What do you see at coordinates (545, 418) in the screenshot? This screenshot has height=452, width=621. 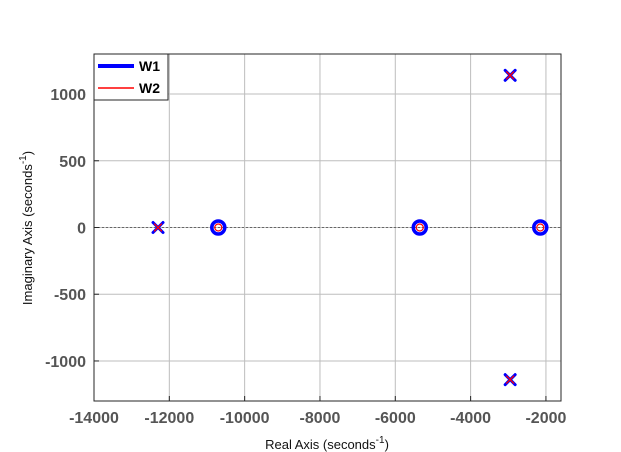 I see `x-tick-label: -2000` at bounding box center [545, 418].